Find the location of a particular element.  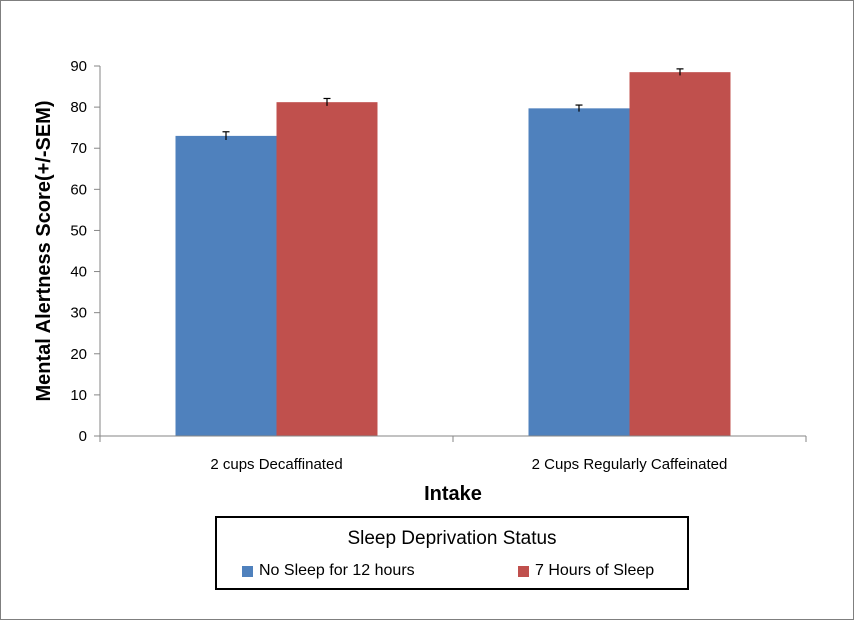

y-tick-label: 60 is located at coordinates (78, 189).